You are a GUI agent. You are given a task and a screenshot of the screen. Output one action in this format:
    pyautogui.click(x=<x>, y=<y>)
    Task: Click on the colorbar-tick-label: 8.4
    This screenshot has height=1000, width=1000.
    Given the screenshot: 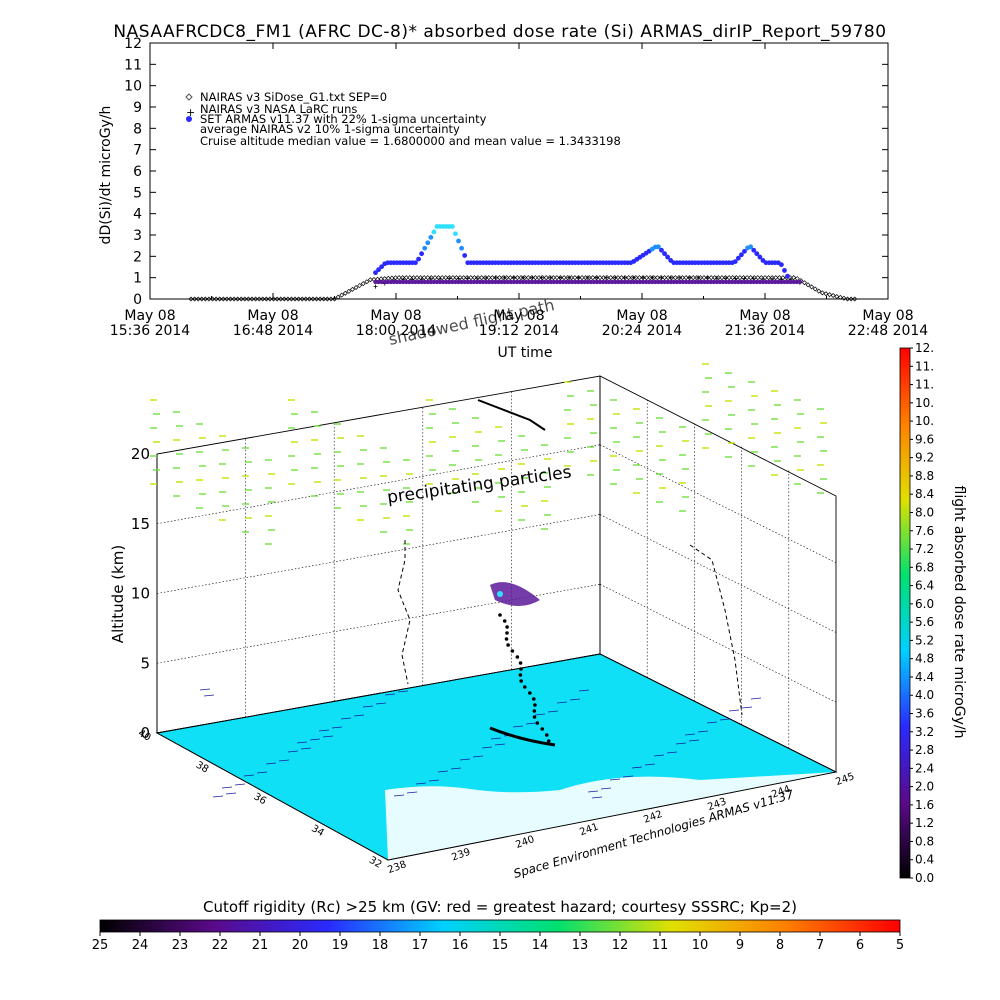 What is the action you would take?
    pyautogui.click(x=924, y=494)
    